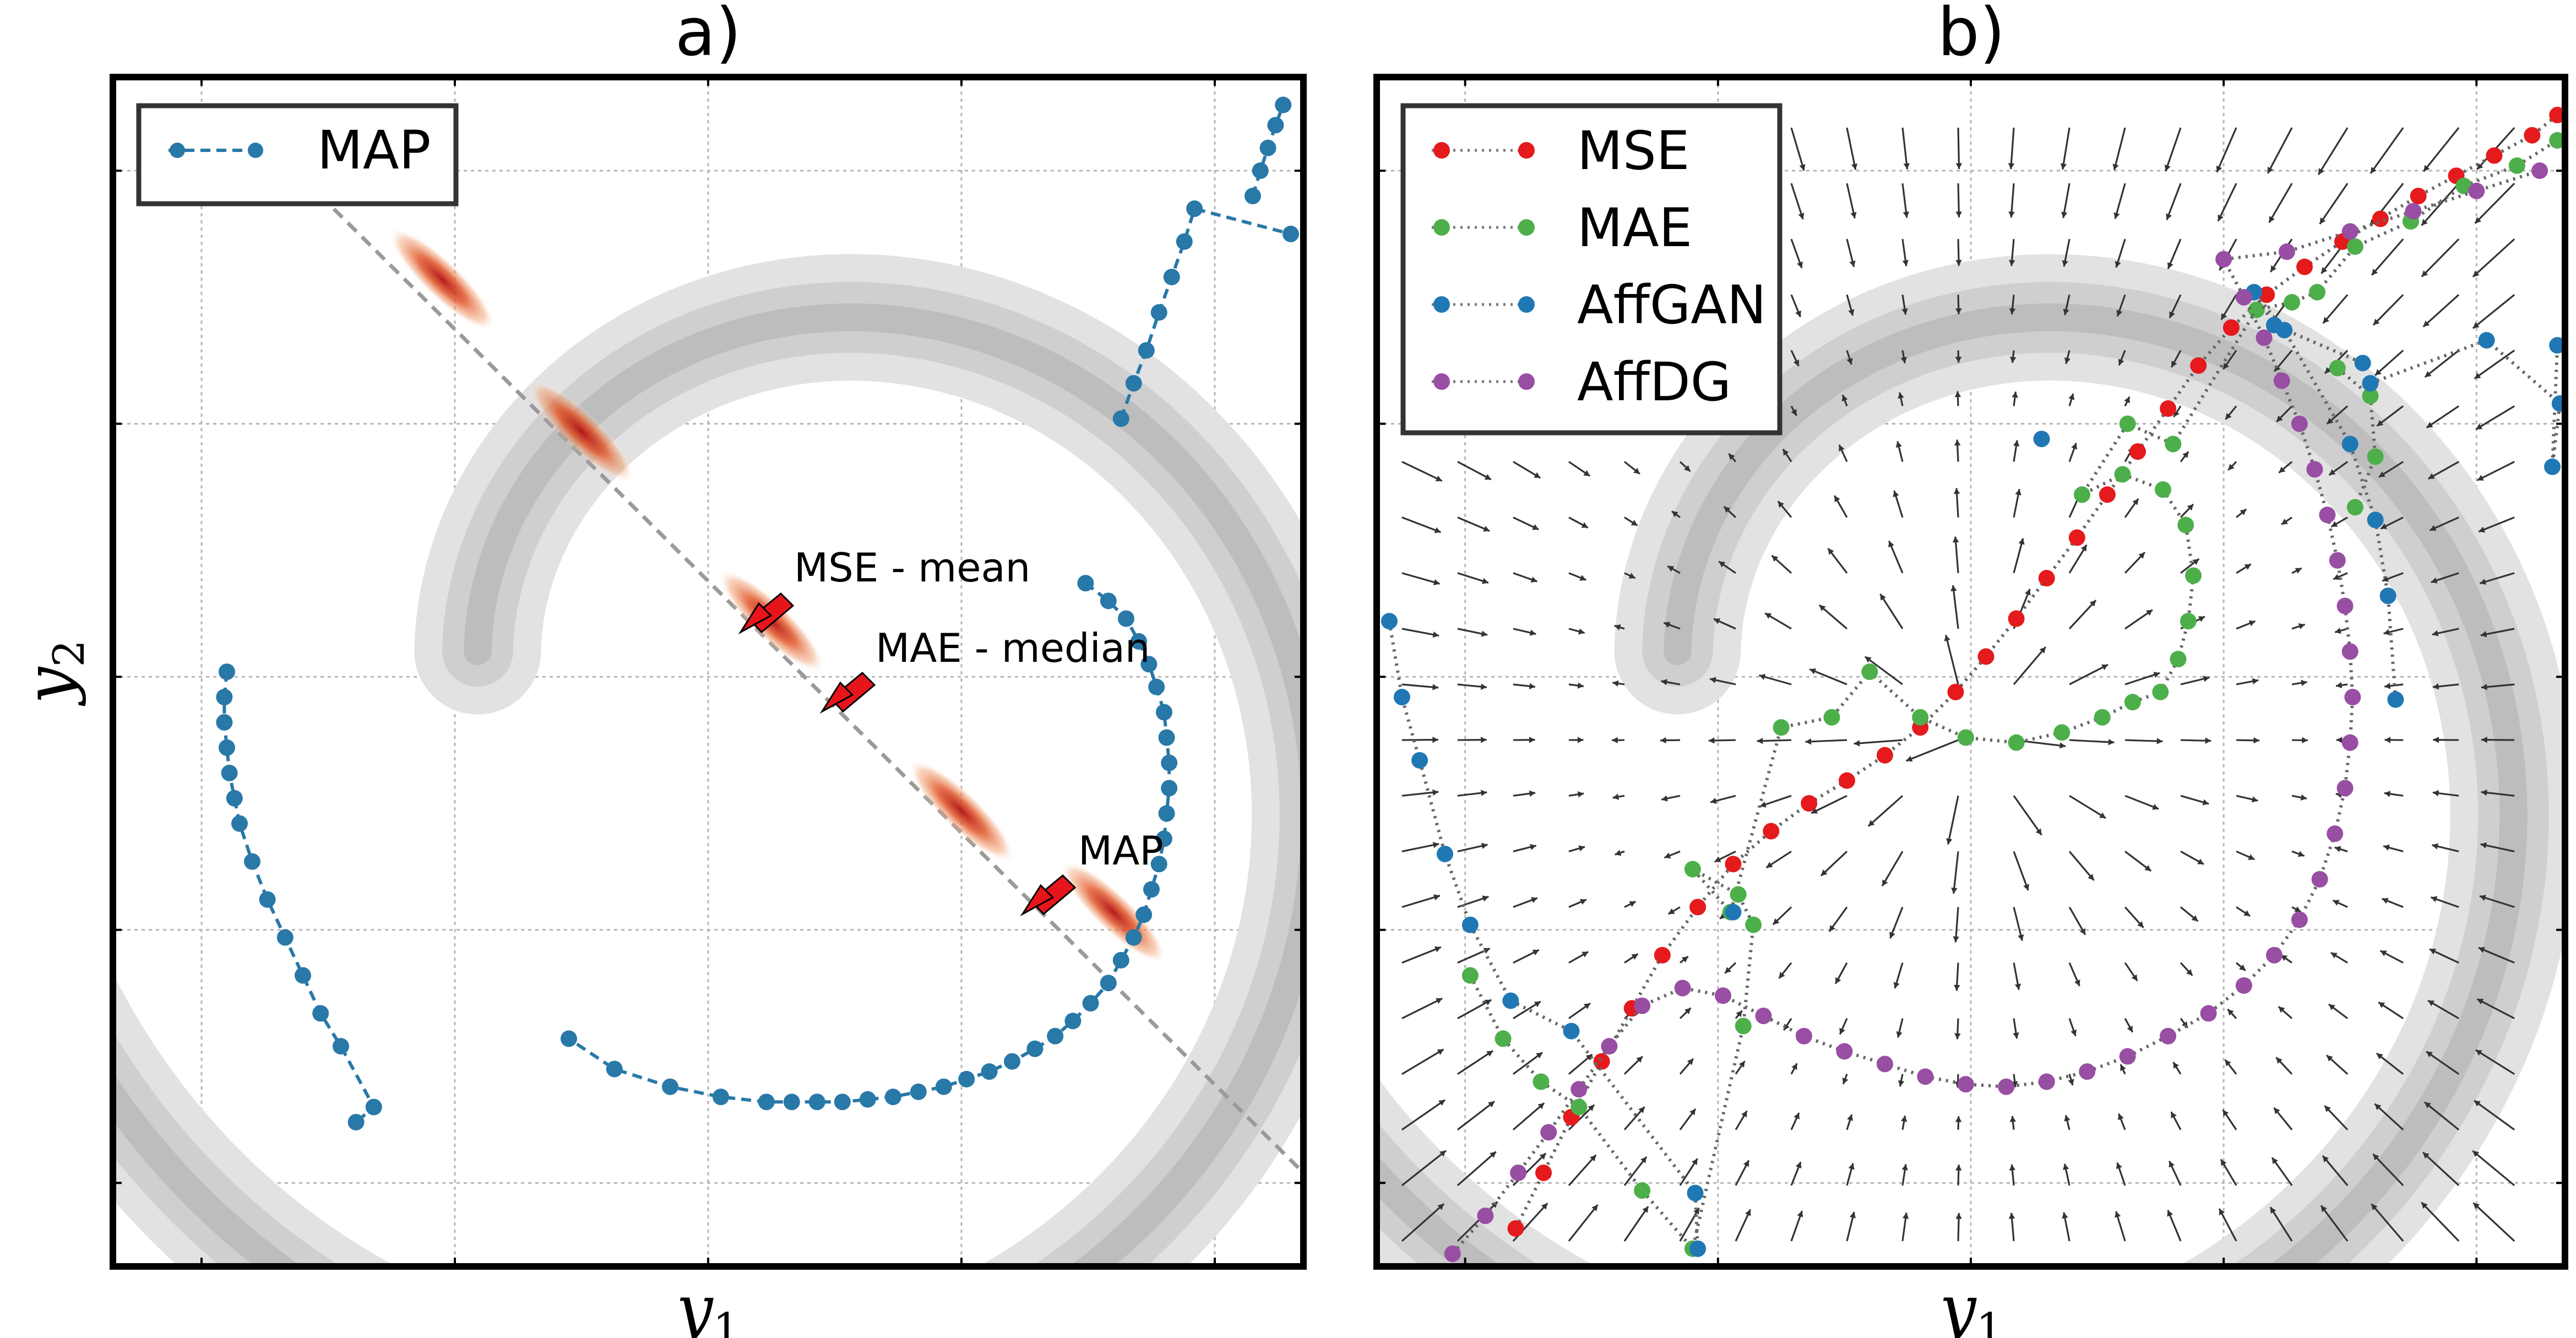  I want to click on legend-label-affgan: AffGAN, so click(1672, 305).